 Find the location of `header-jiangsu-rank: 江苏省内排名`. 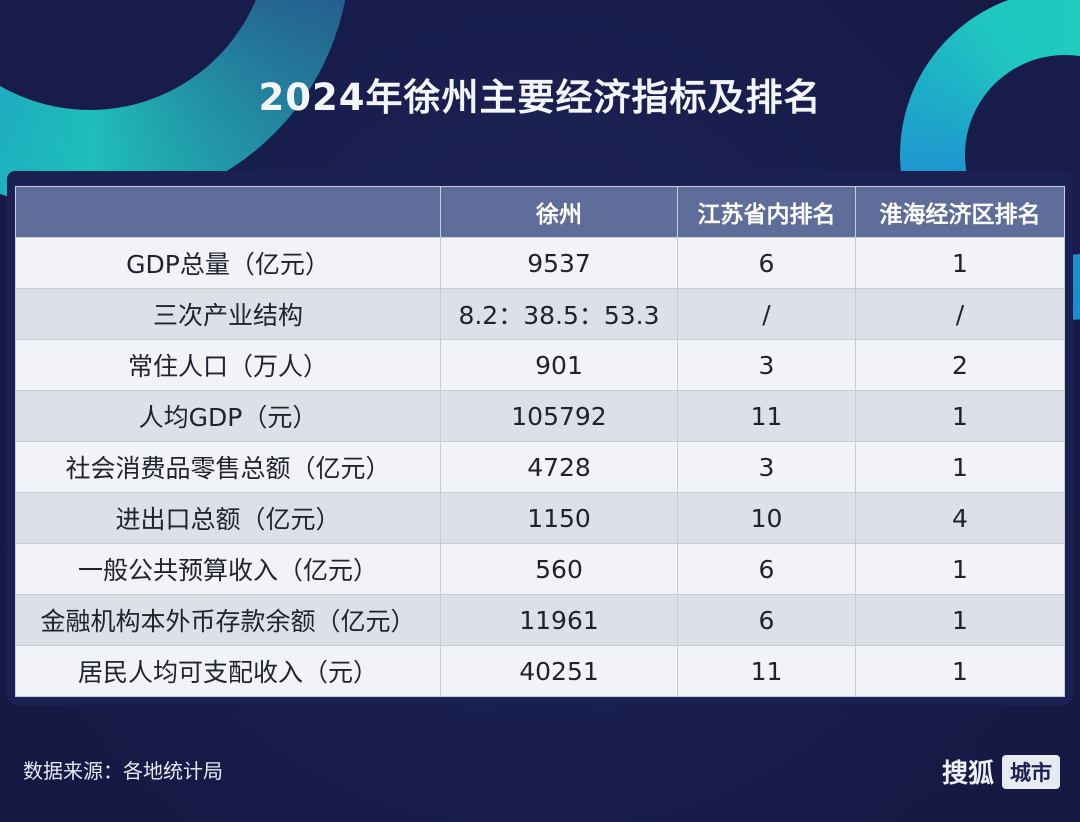

header-jiangsu-rank: 江苏省内排名 is located at coordinates (766, 212).